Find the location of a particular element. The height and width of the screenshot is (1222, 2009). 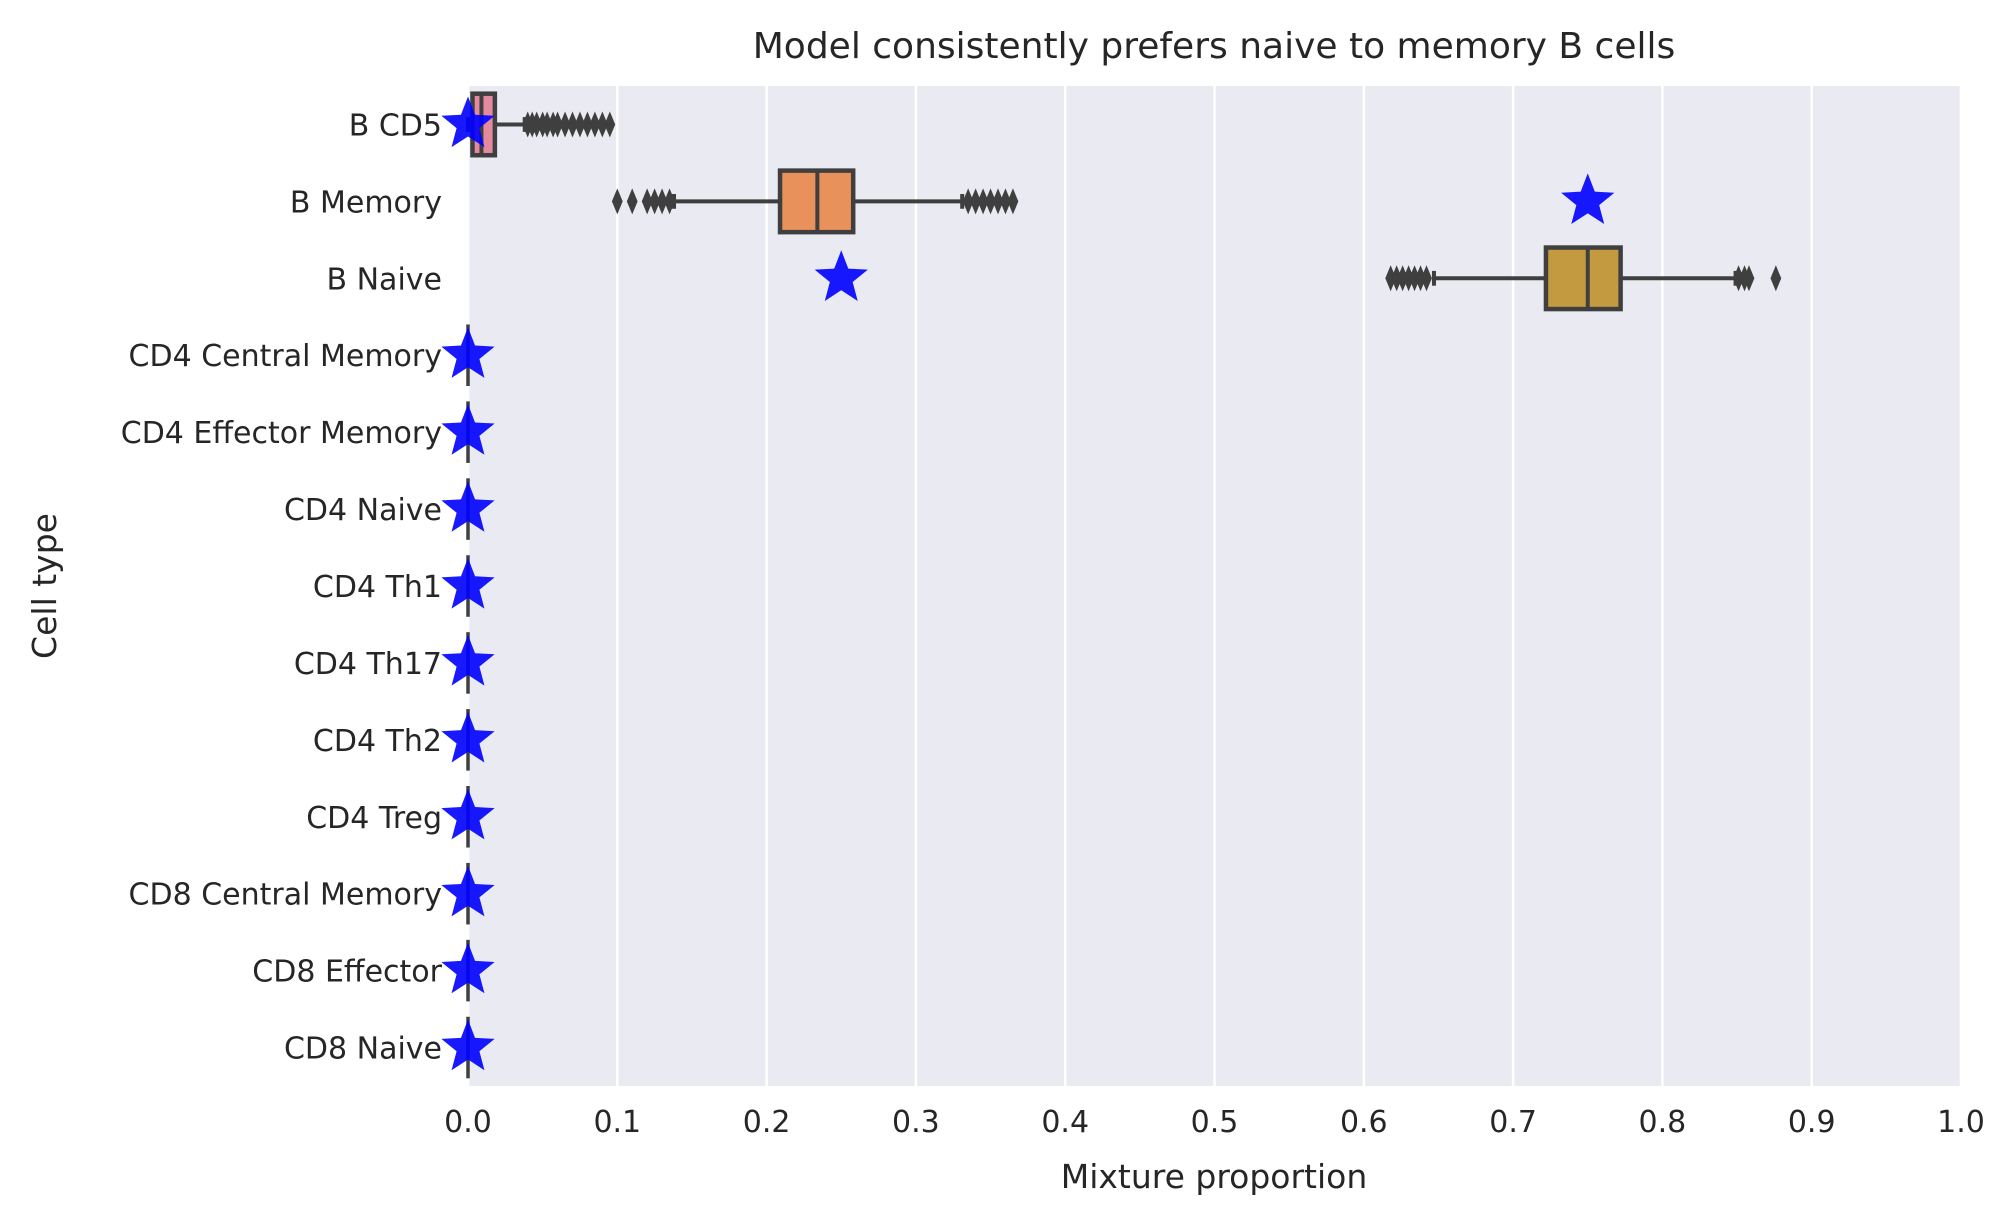

y-tick-label: CD4 Th17 is located at coordinates (368, 664).